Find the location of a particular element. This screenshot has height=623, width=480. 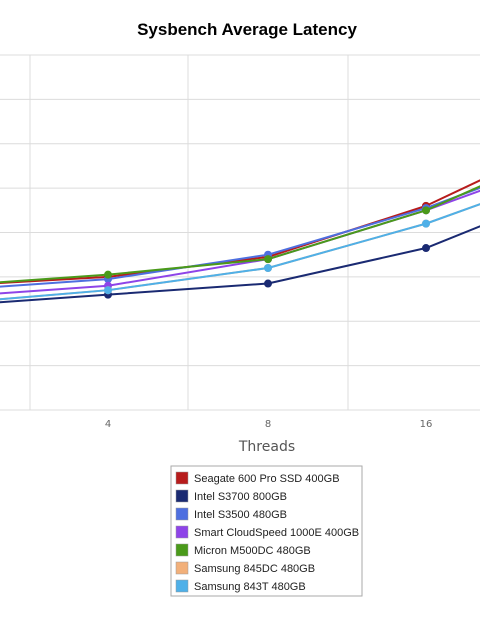

legend-item: Intel S3700 800GB is located at coordinates (231, 496).